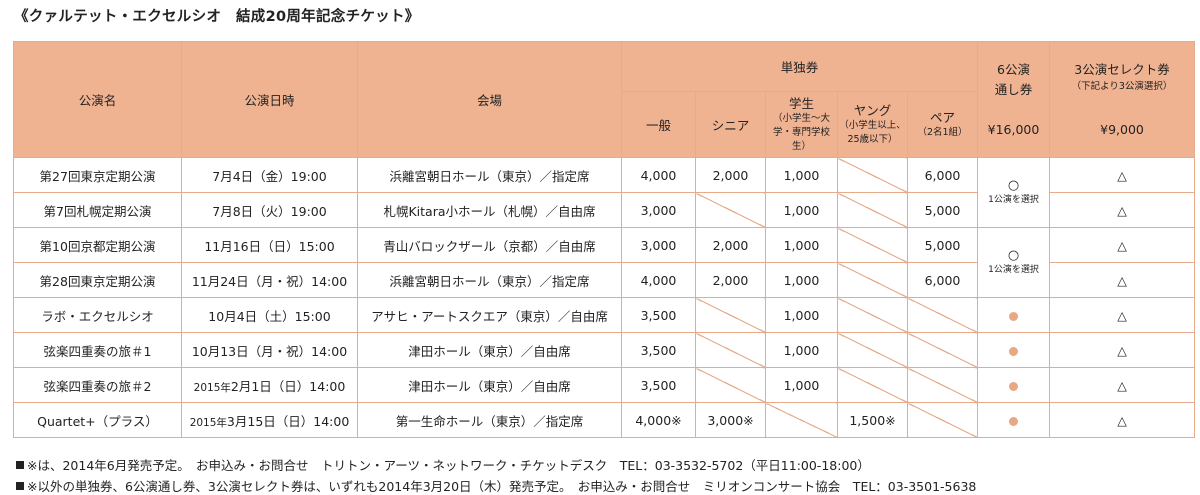  What do you see at coordinates (269, 245) in the screenshot?
I see `concert-datetime: 11月16日（日）15:00` at bounding box center [269, 245].